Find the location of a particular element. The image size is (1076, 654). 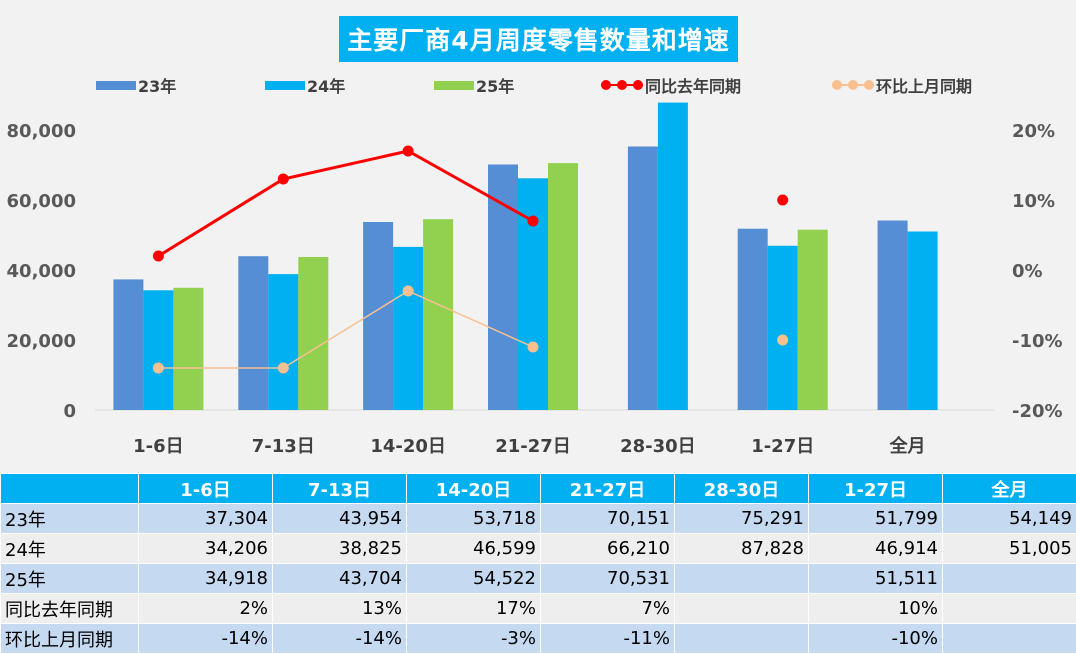

x-tick-label: 1-6日 is located at coordinates (158, 446).